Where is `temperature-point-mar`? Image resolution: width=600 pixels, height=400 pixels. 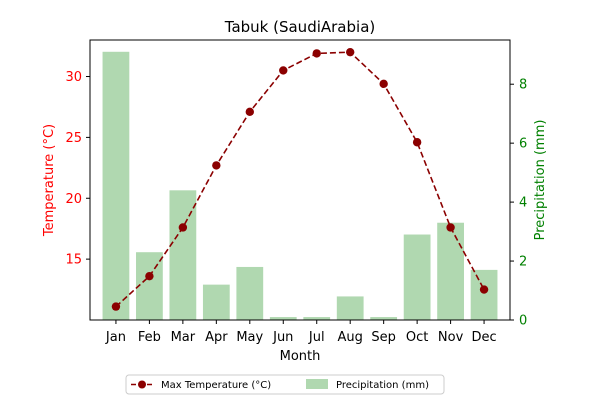 temperature-point-mar is located at coordinates (183, 227).